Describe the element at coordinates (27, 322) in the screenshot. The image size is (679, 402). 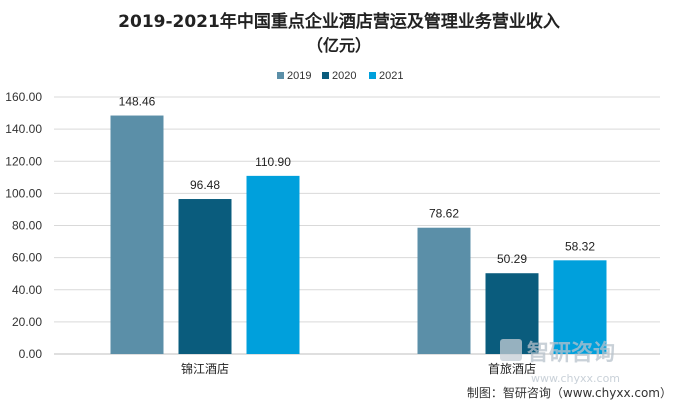
I see `y-tick-label: 20.00` at that location.